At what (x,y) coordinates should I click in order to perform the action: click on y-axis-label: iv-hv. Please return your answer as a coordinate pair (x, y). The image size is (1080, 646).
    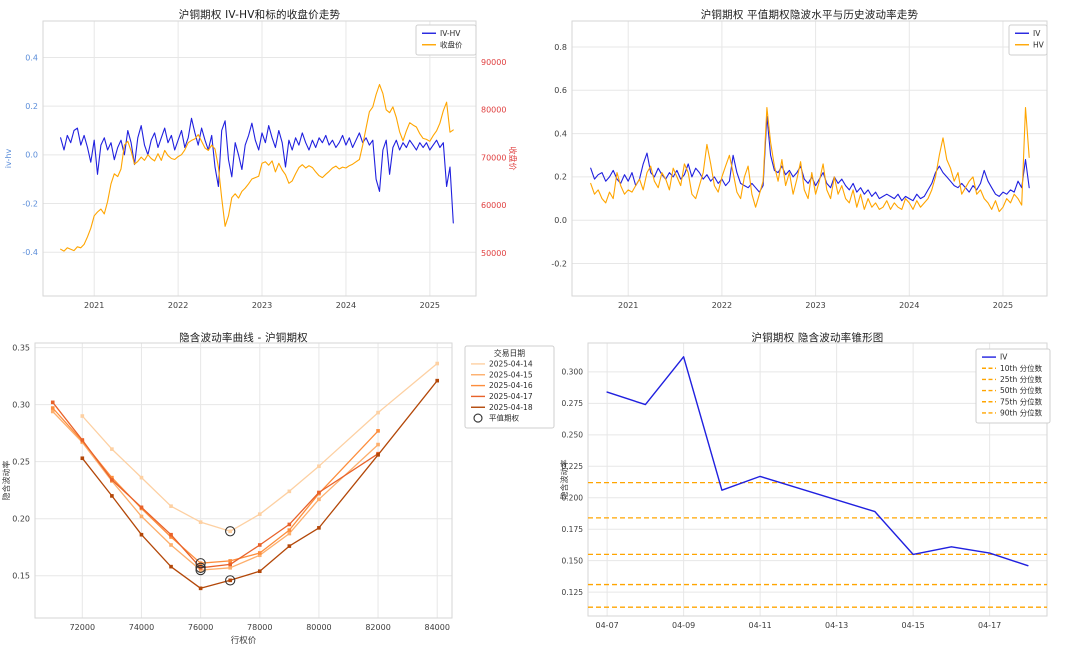
    Looking at the image, I should click on (8, 159).